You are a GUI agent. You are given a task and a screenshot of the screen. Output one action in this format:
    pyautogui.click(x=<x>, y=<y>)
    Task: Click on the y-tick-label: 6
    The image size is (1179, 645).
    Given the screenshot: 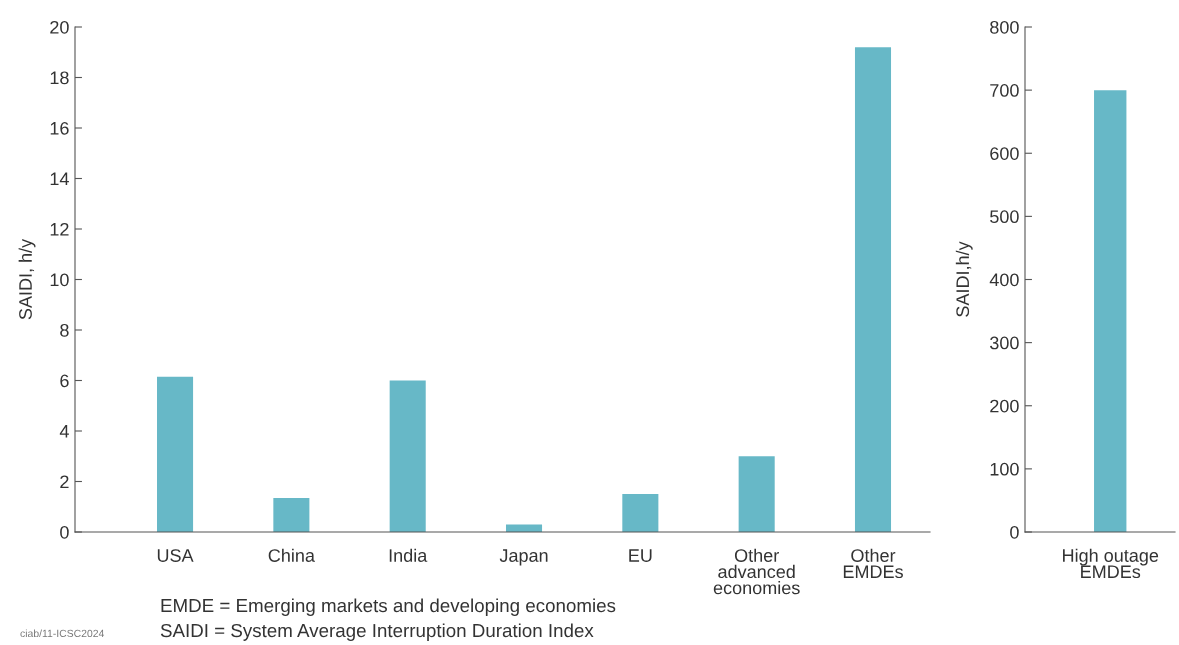 What is the action you would take?
    pyautogui.click(x=64, y=381)
    